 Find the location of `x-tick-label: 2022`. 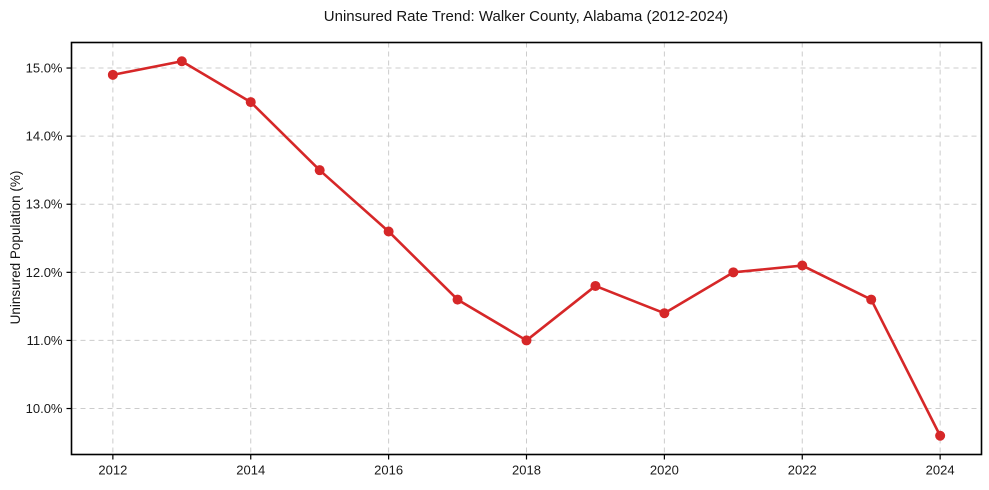

x-tick-label: 2022 is located at coordinates (802, 470).